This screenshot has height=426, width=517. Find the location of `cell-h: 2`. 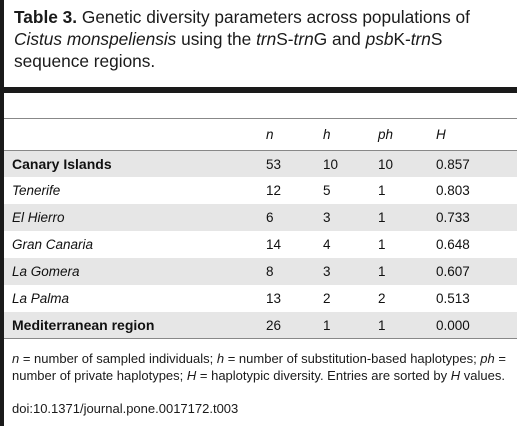

cell-h: 2 is located at coordinates (327, 298).